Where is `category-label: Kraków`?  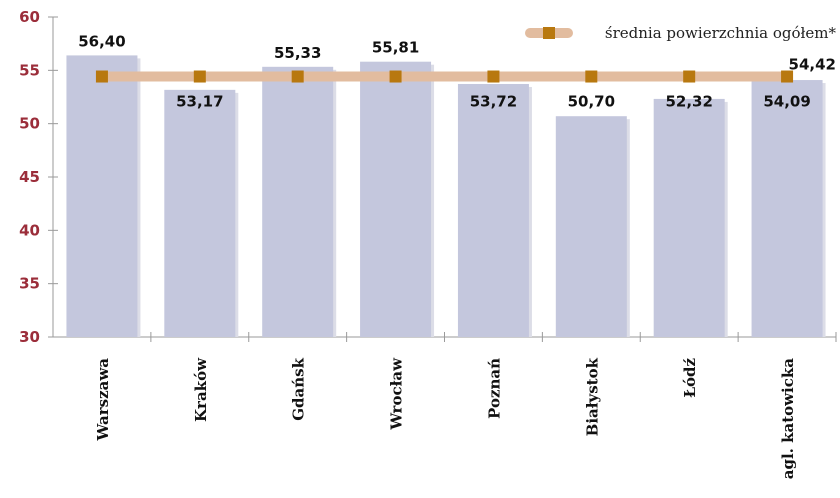 category-label: Kraków is located at coordinates (201, 389).